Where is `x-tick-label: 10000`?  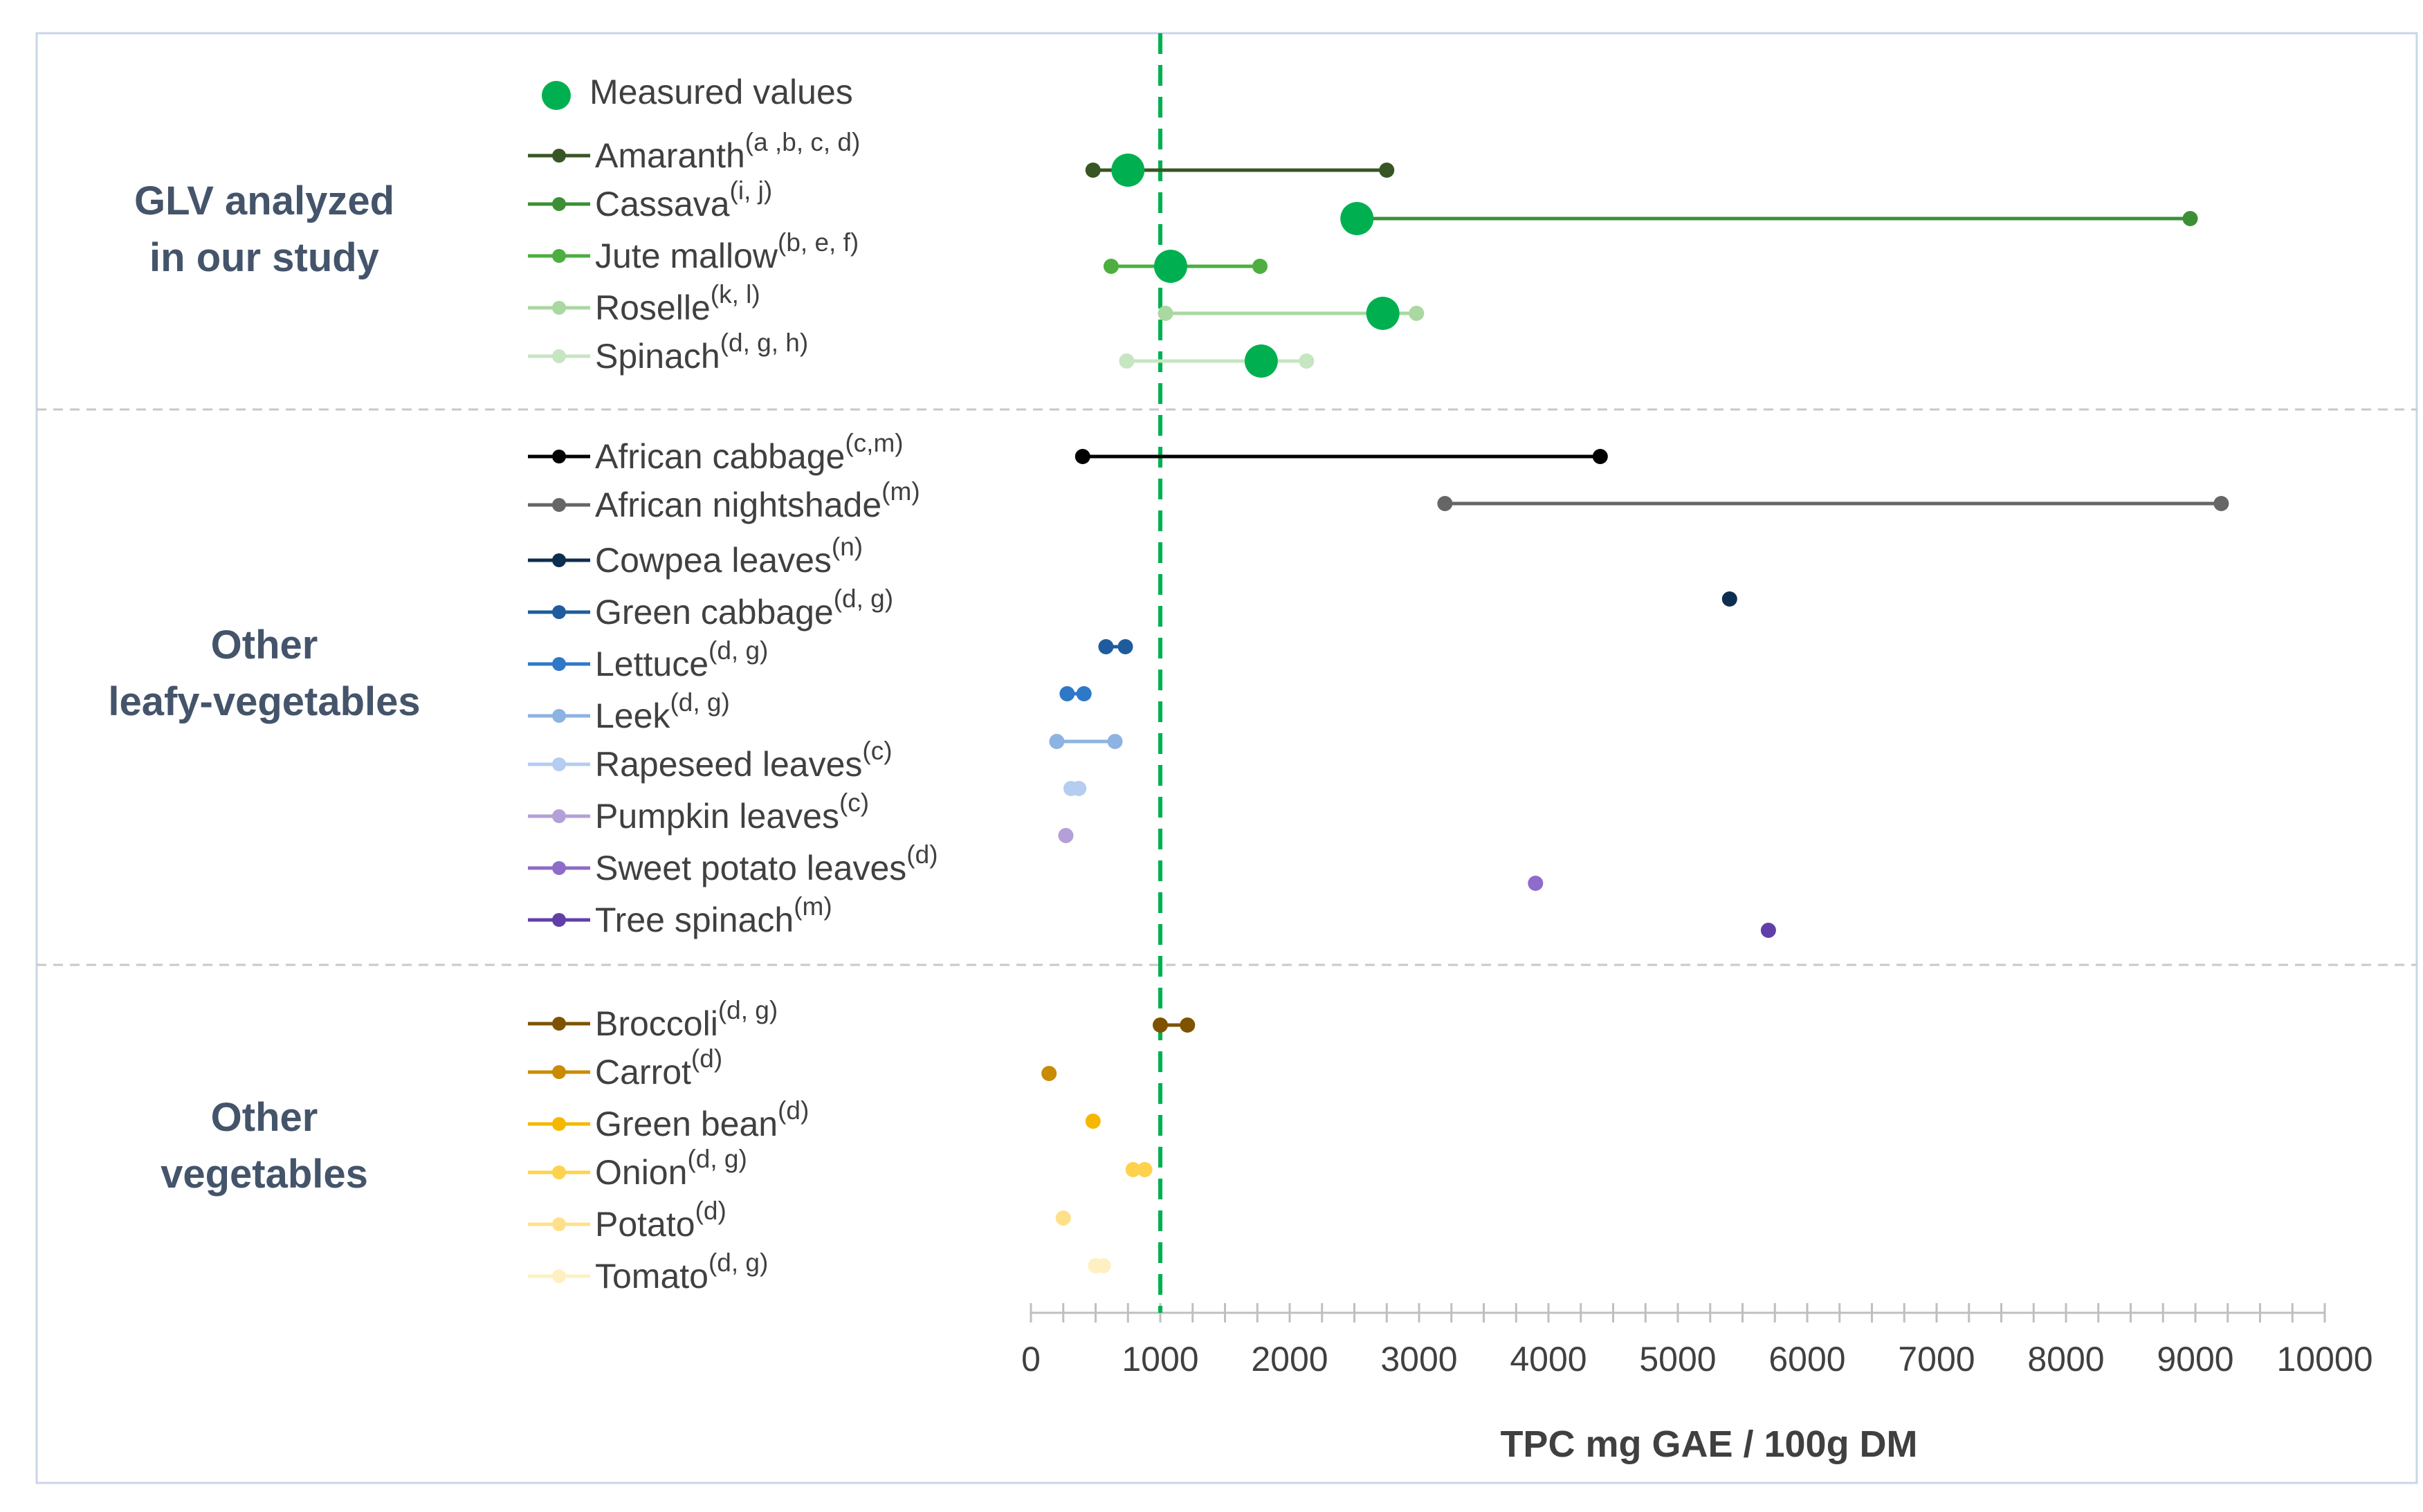 x-tick-label: 10000 is located at coordinates (2324, 1359).